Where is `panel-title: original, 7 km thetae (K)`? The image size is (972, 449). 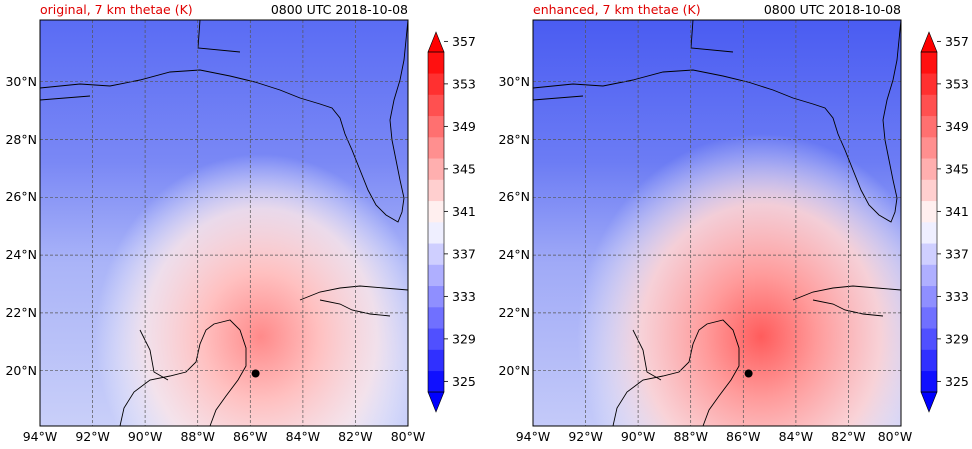 panel-title: original, 7 km thetae (K) is located at coordinates (116, 9).